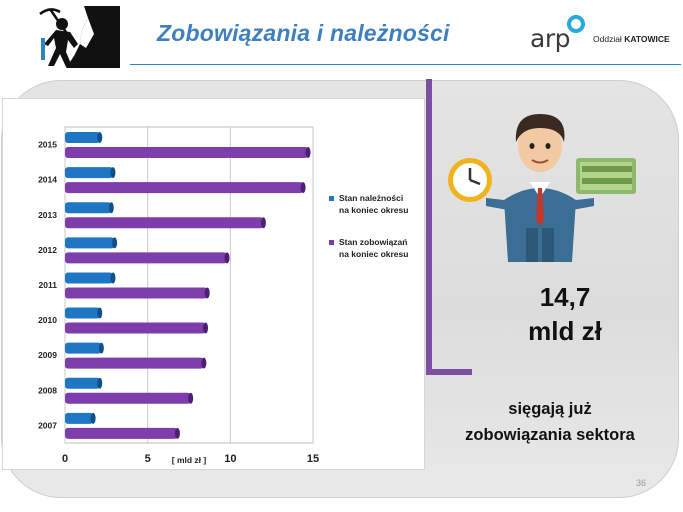 Image resolution: width=683 pixels, height=512 pixels. Describe the element at coordinates (576, 24) in the screenshot. I see `arp-logo-ring-icon` at that location.